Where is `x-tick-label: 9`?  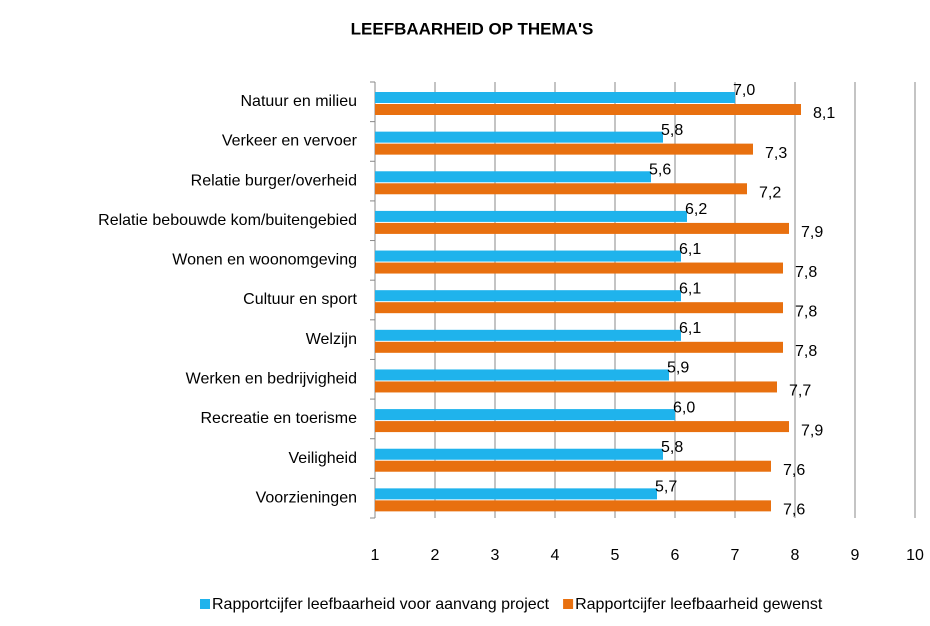 x-tick-label: 9 is located at coordinates (855, 555).